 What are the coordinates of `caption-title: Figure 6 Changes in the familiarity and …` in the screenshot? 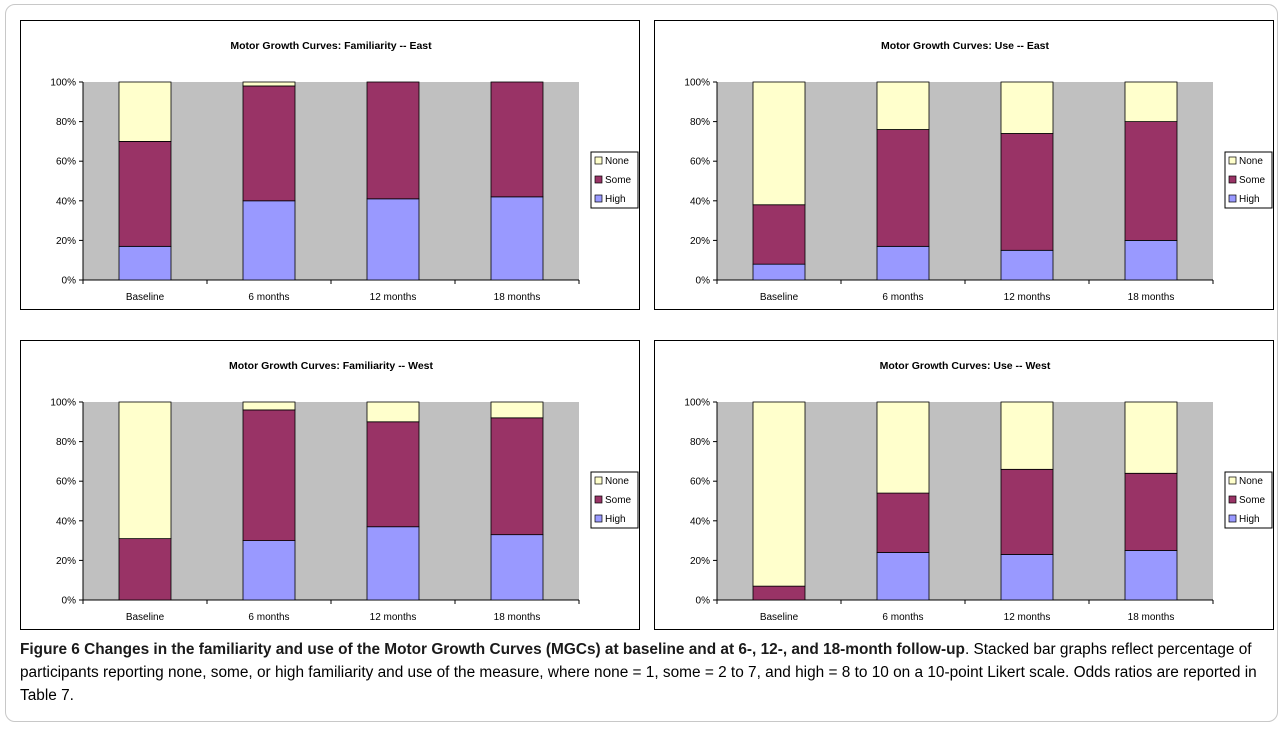 It's located at (492, 649).